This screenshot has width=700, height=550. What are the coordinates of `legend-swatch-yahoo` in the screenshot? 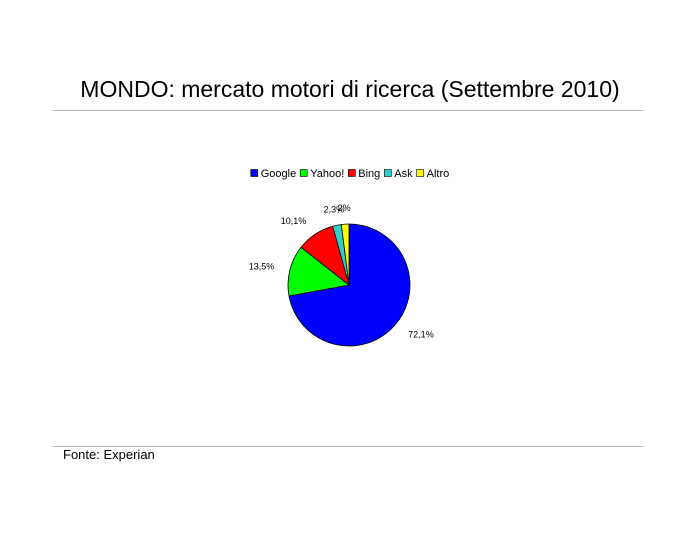 It's located at (303, 173).